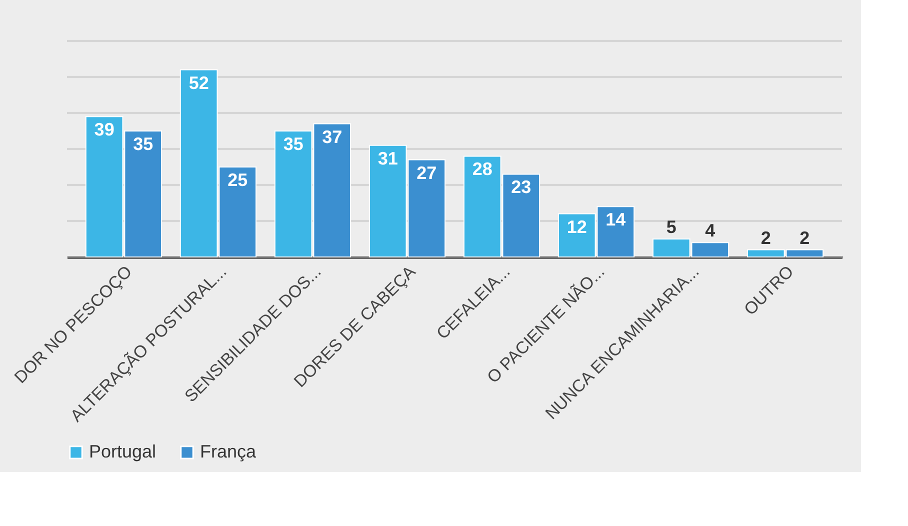 This screenshot has height=526, width=908. I want to click on data-label: 37, so click(332, 136).